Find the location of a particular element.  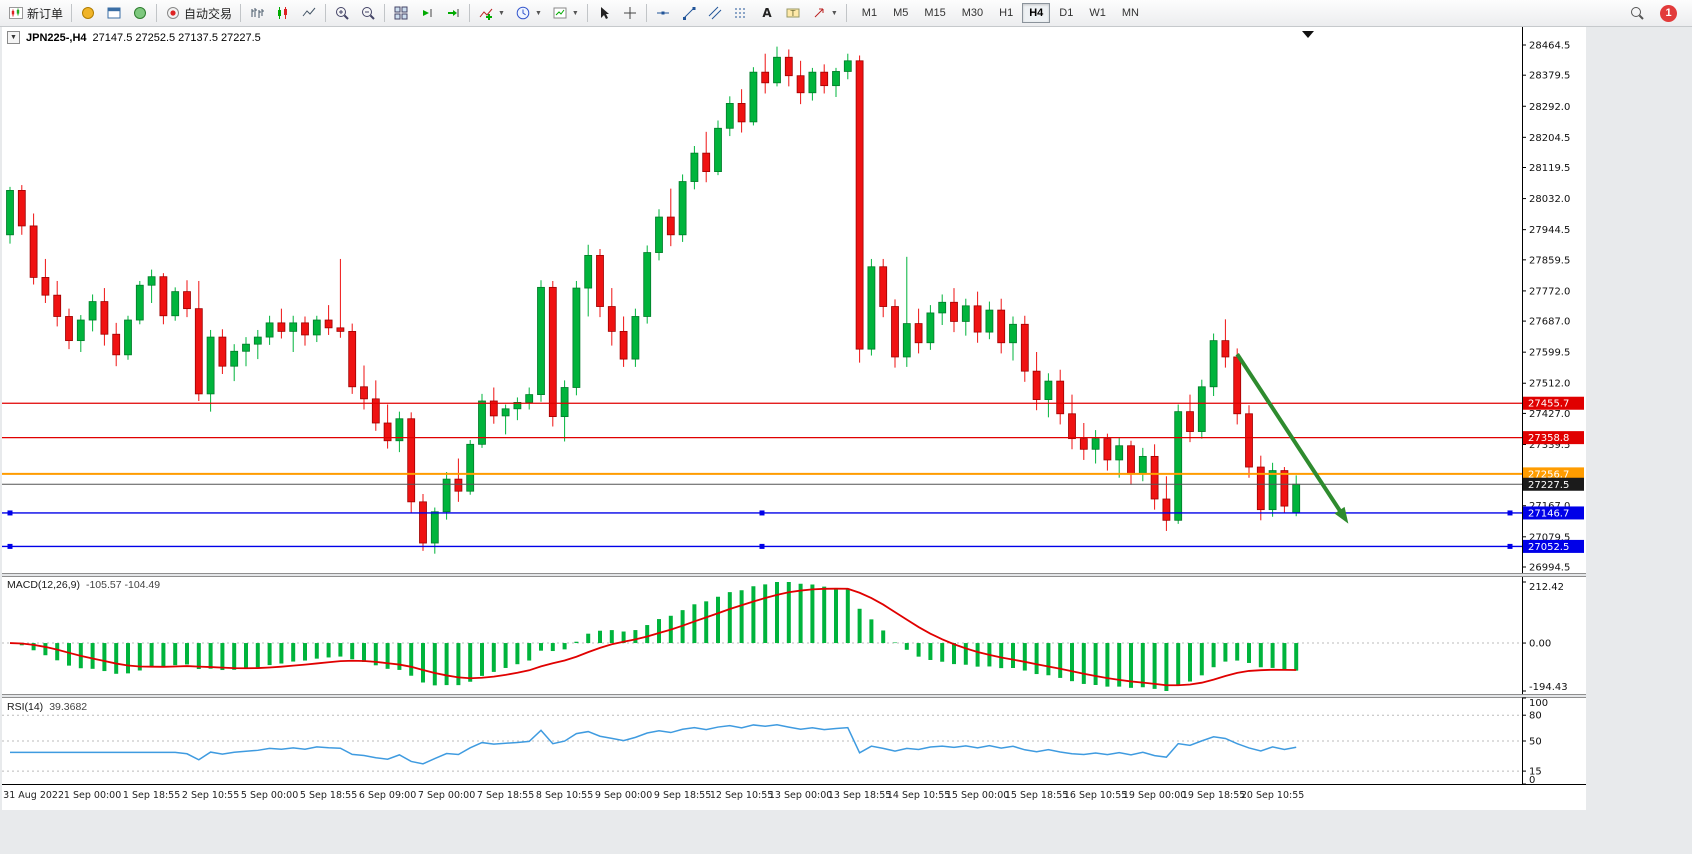

chart-shift-button is located at coordinates (453, 13).